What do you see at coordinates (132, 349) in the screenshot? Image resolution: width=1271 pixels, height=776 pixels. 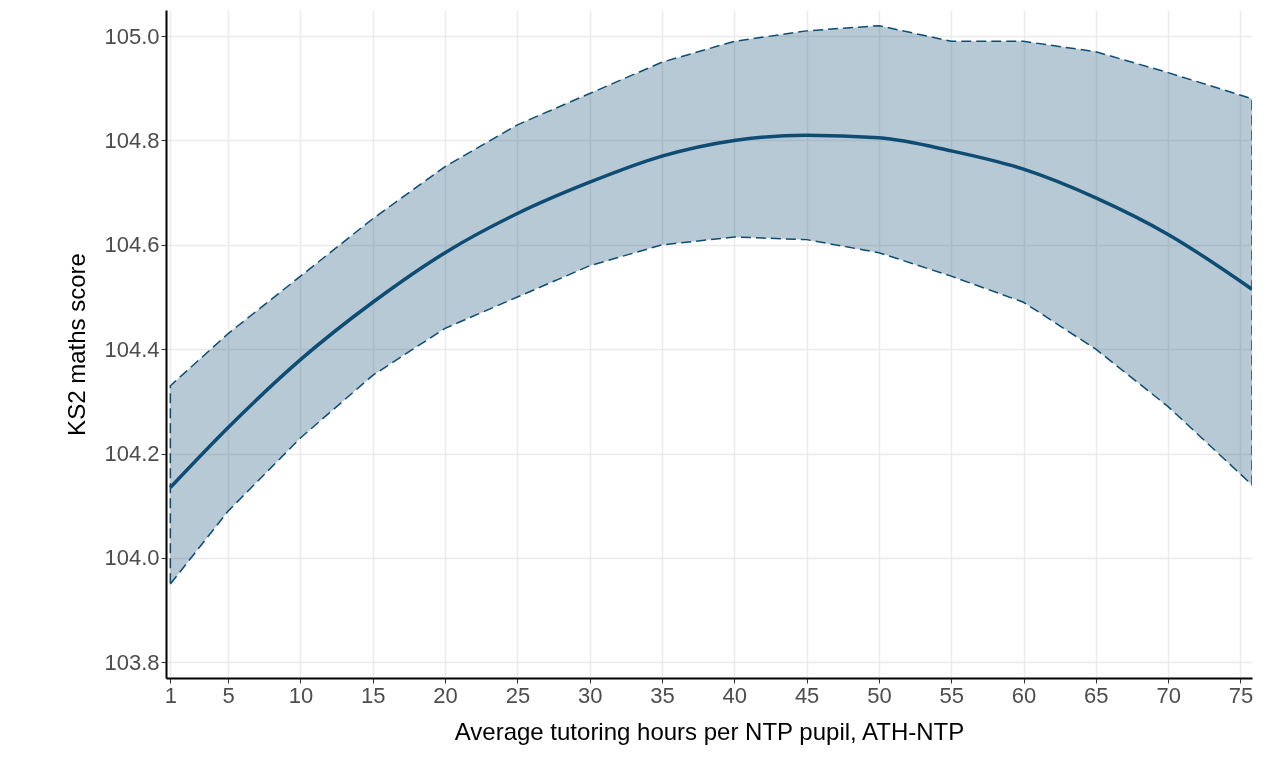 I see `y-tick-label: 104.4` at bounding box center [132, 349].